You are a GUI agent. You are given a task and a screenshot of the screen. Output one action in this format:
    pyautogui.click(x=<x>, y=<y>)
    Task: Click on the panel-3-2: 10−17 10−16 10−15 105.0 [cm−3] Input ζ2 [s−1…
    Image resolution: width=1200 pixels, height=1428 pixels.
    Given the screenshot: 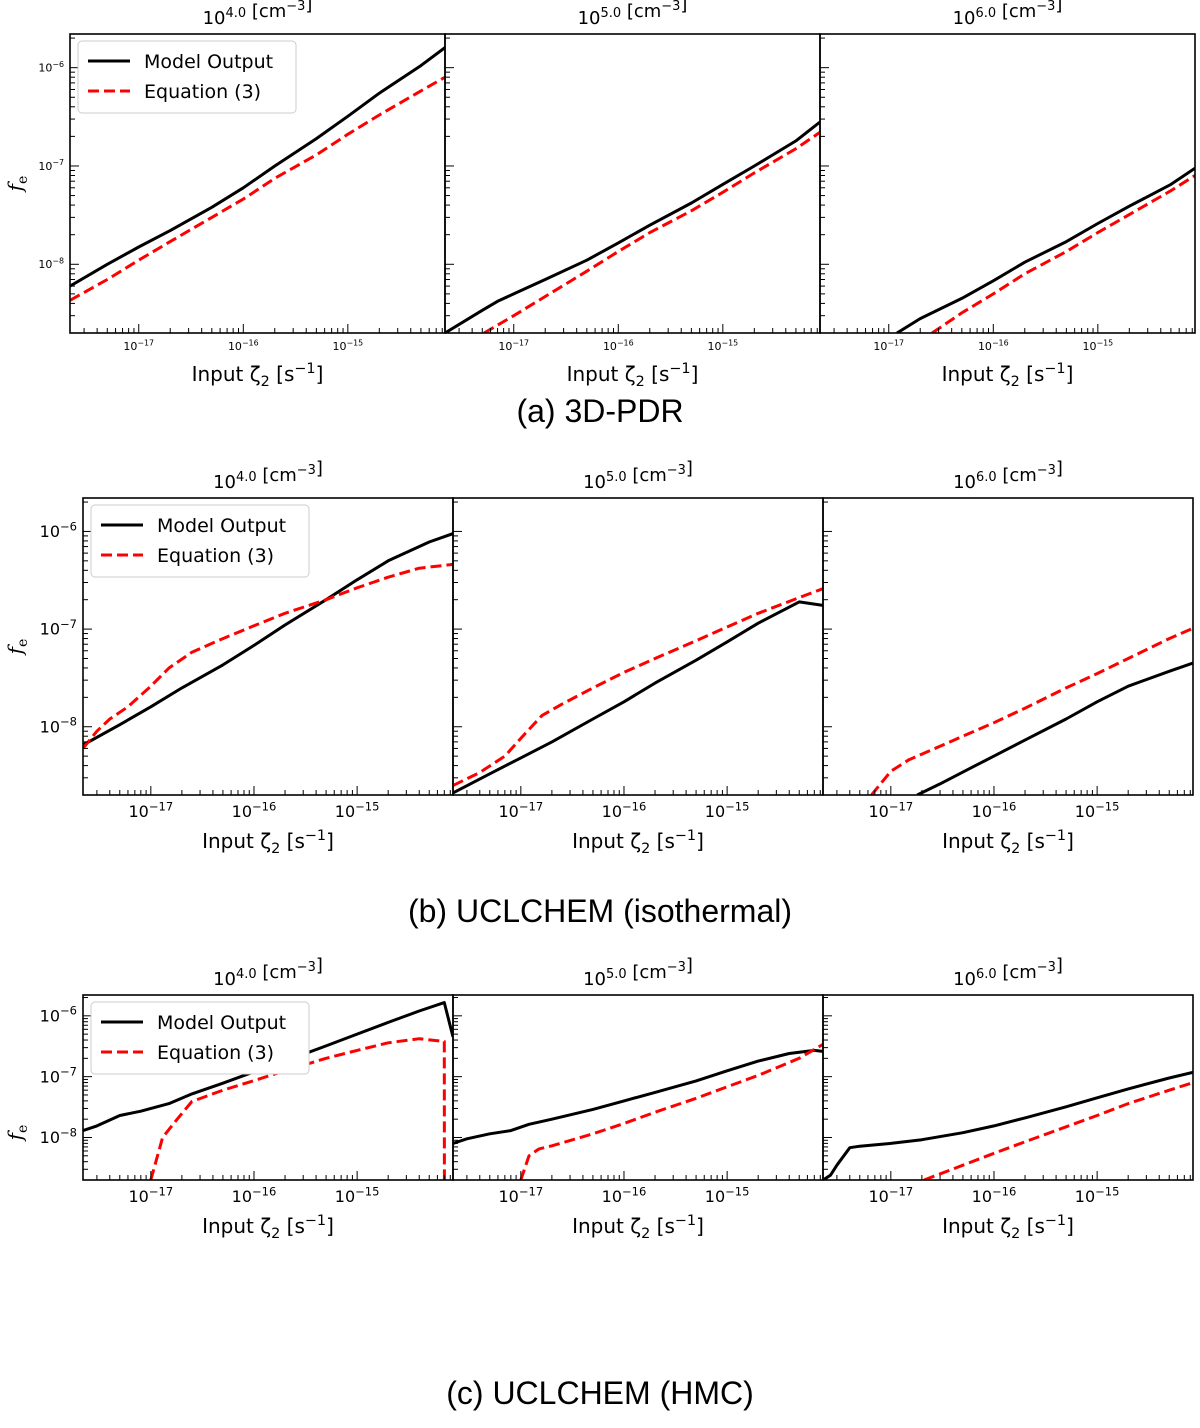 What is the action you would take?
    pyautogui.click(x=638, y=1098)
    